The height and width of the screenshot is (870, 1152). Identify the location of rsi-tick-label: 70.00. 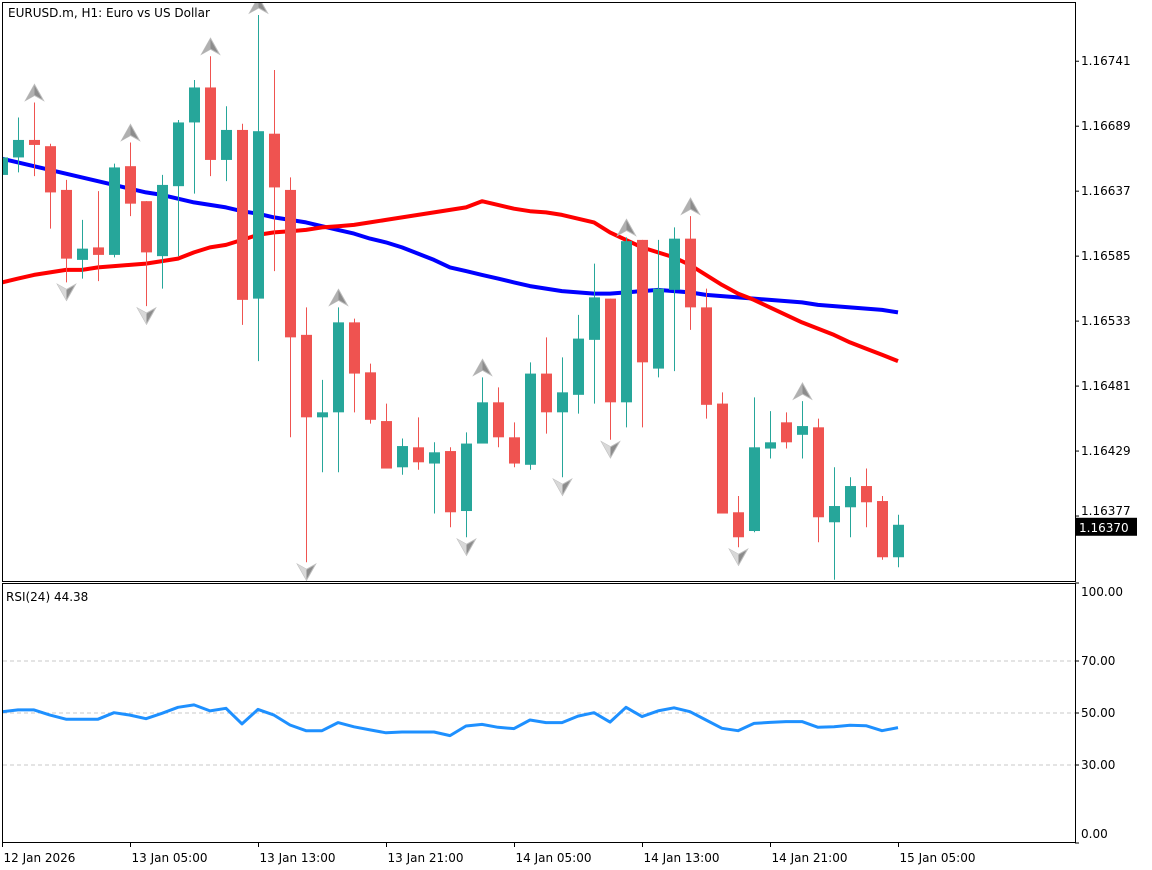
(1098, 661).